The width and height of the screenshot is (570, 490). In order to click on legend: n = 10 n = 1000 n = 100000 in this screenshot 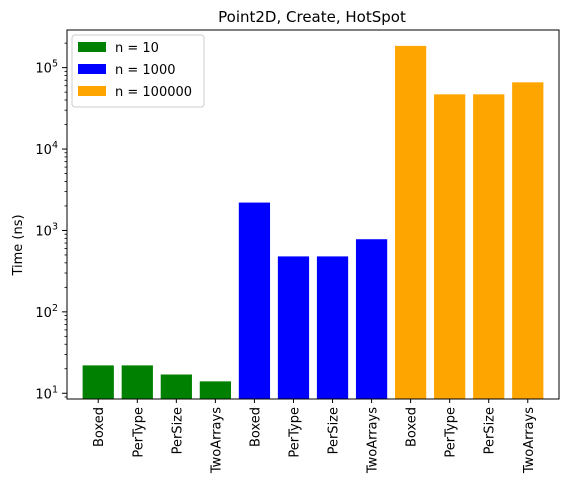, I will do `click(138, 71)`.